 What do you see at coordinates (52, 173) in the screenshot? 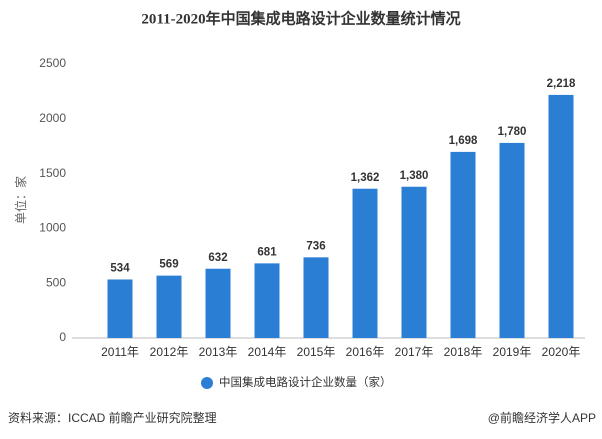
I see `y-tick-label: 1500` at bounding box center [52, 173].